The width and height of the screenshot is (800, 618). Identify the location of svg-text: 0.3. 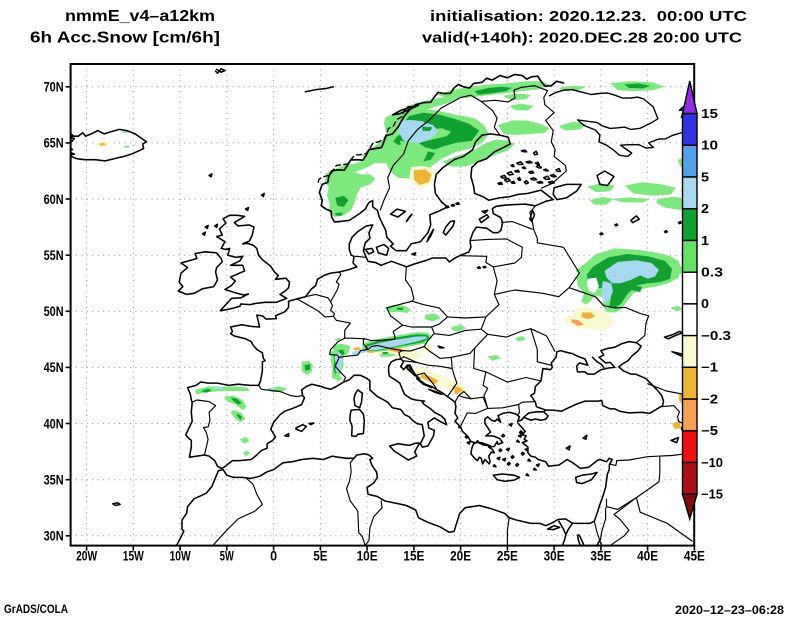
(712, 273).